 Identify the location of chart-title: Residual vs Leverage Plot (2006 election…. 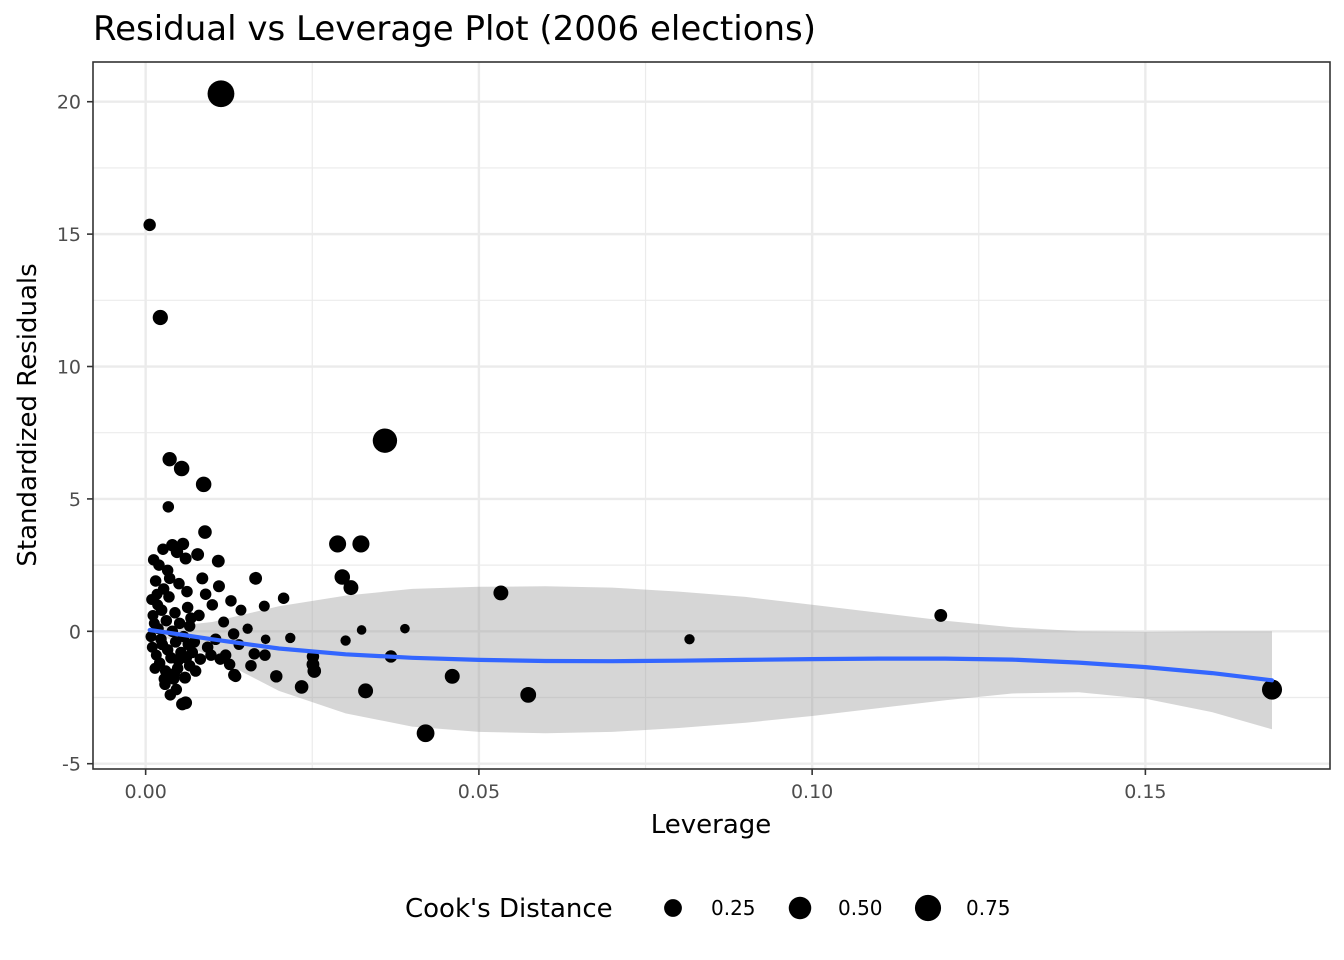
(454, 29).